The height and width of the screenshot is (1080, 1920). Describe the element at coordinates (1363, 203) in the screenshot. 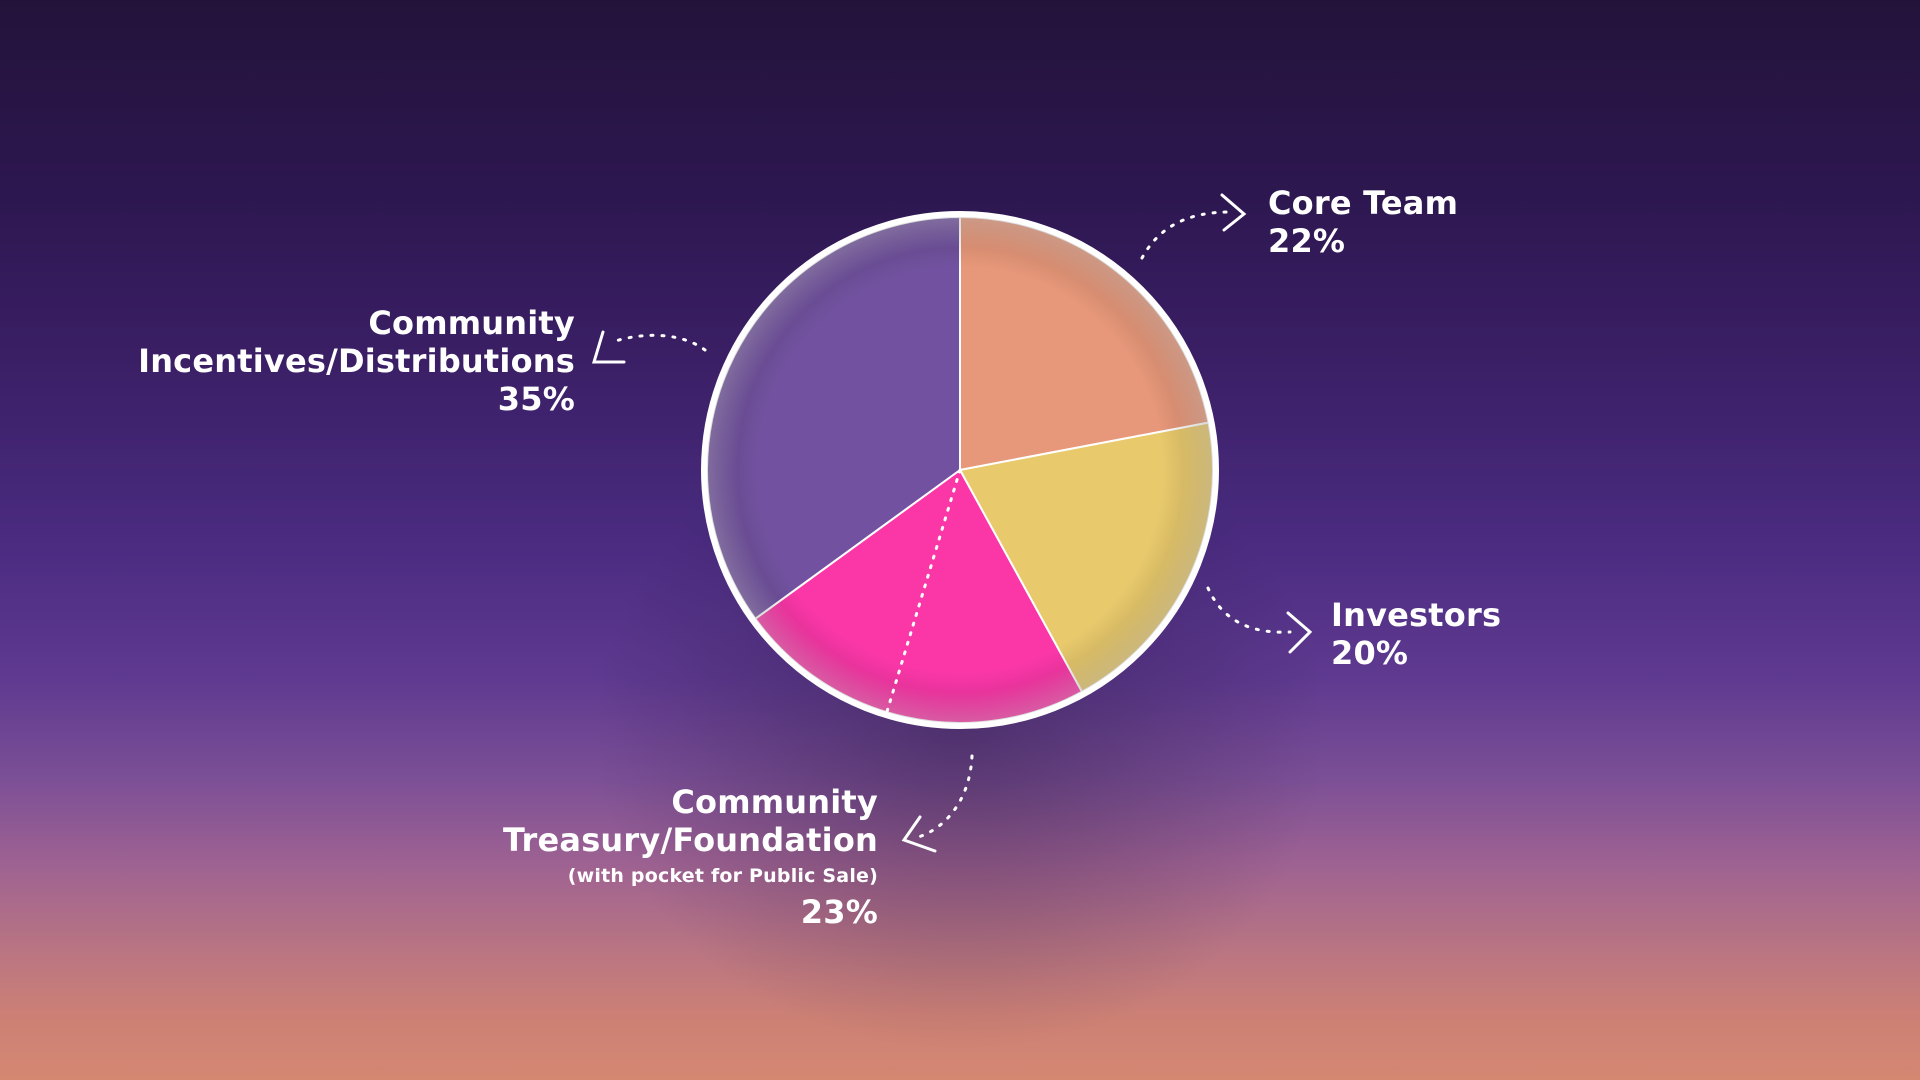

I see `core-team-title: Core Team` at that location.